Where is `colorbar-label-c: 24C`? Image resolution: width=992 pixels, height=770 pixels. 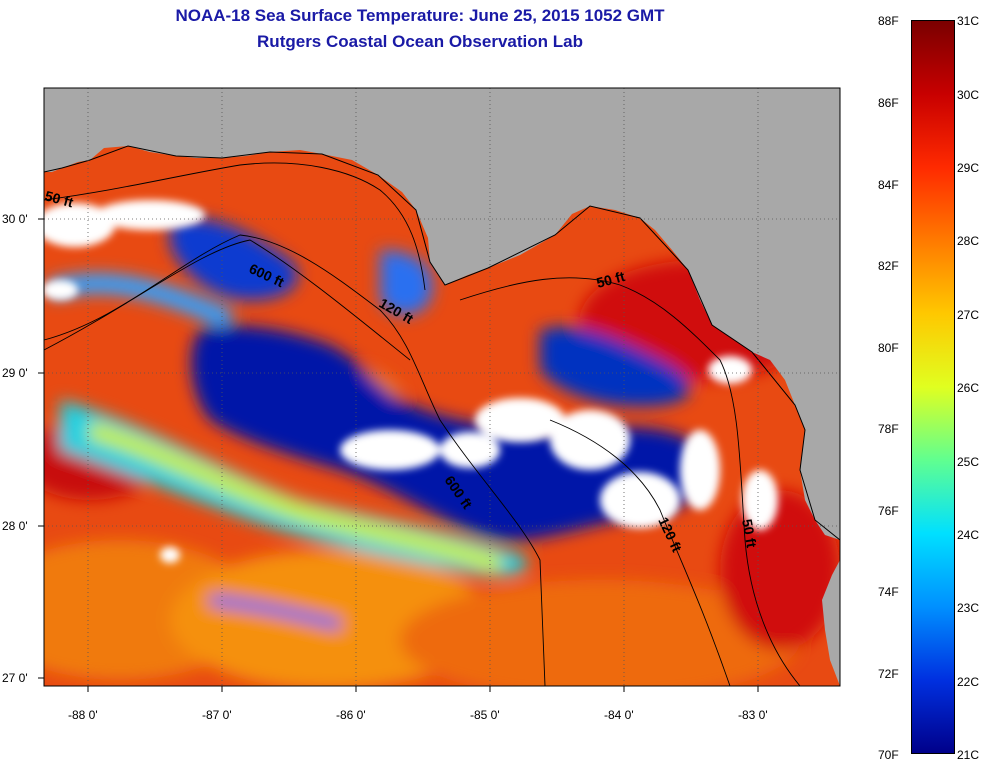 colorbar-label-c: 24C is located at coordinates (968, 535).